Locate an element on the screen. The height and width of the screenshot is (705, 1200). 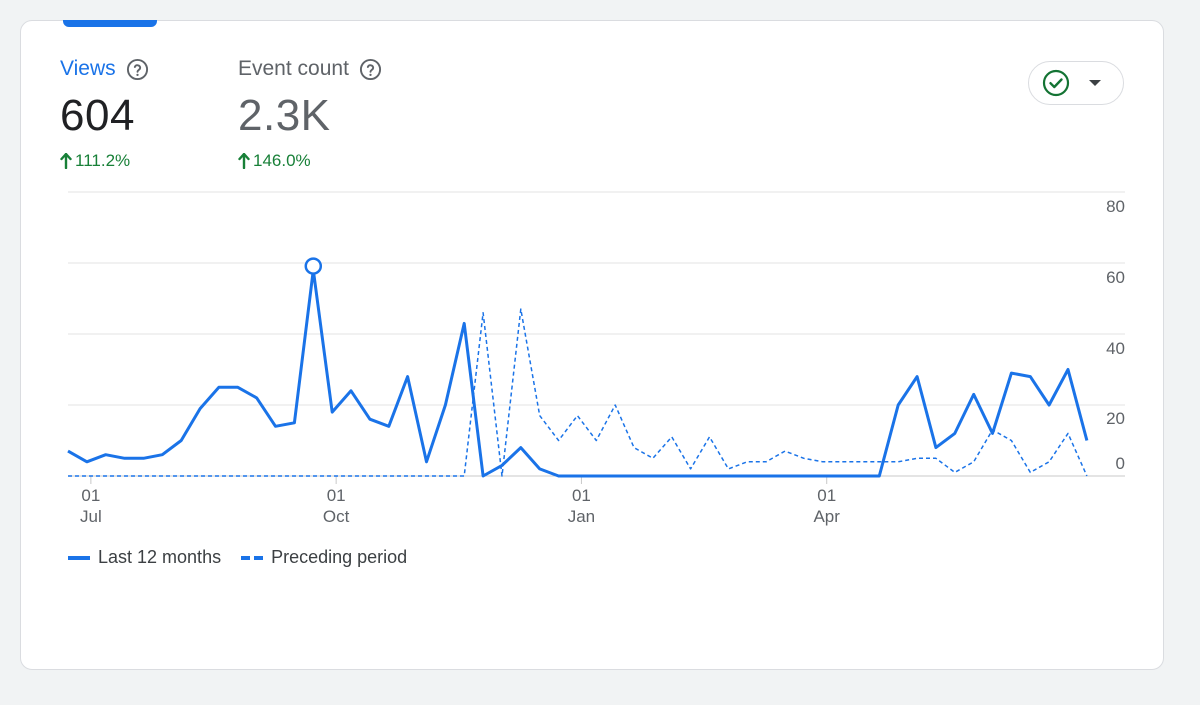
legend-label: Last 12 months is located at coordinates (160, 557).